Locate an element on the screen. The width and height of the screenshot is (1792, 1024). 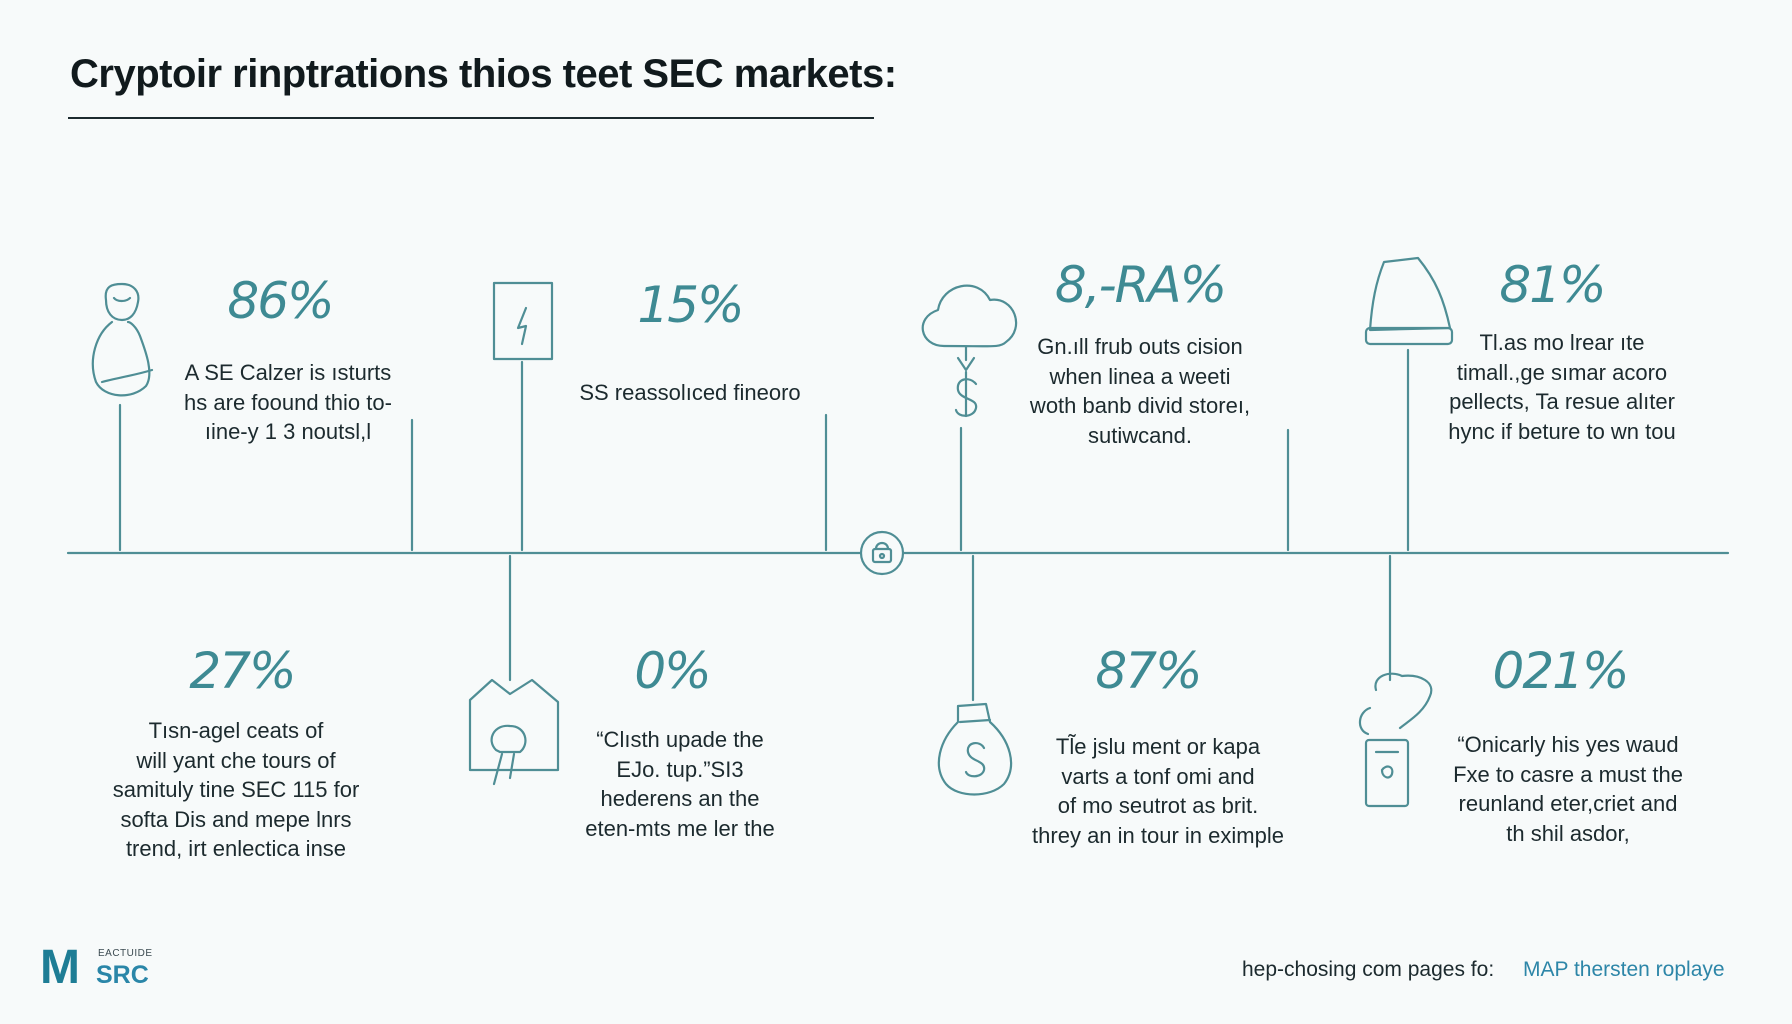
hand-glove-icon is located at coordinates (1395, 740).